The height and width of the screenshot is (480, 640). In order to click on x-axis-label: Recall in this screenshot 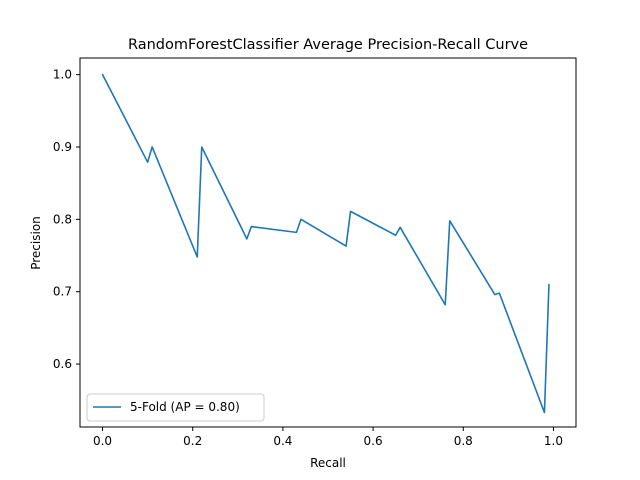, I will do `click(328, 463)`.